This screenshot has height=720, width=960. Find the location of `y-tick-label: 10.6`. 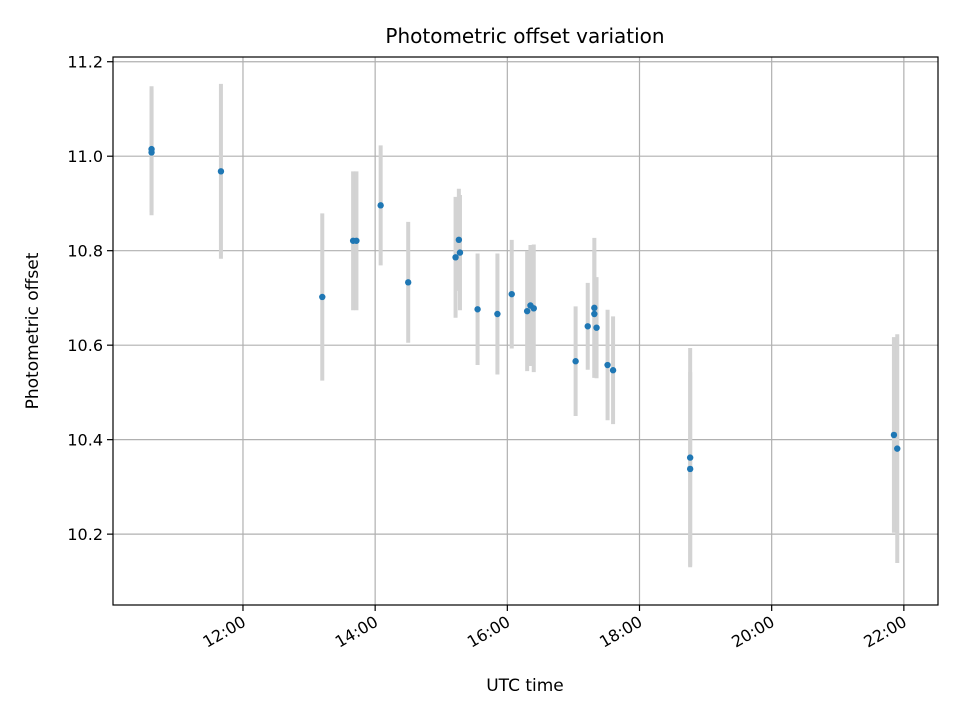

y-tick-label: 10.6 is located at coordinates (85, 345).